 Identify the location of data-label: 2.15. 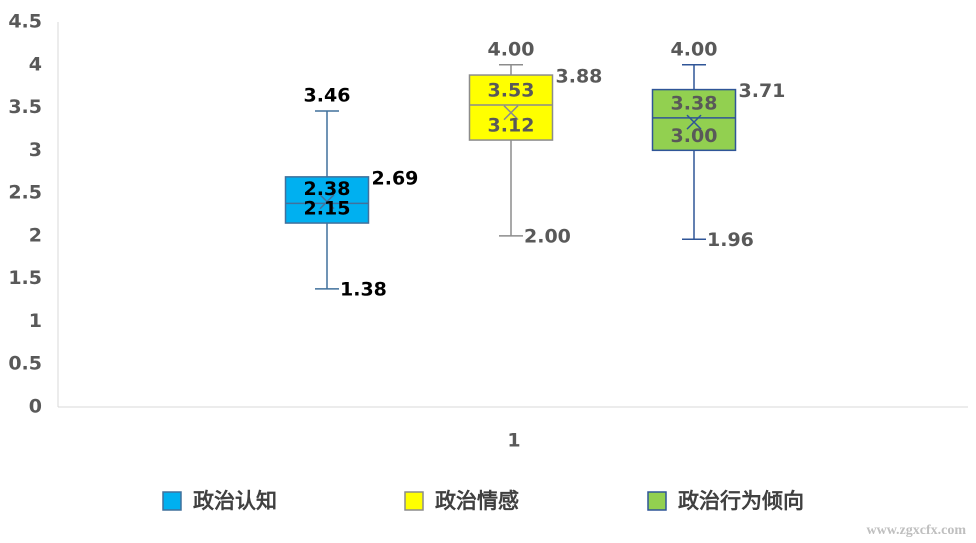
(327, 209).